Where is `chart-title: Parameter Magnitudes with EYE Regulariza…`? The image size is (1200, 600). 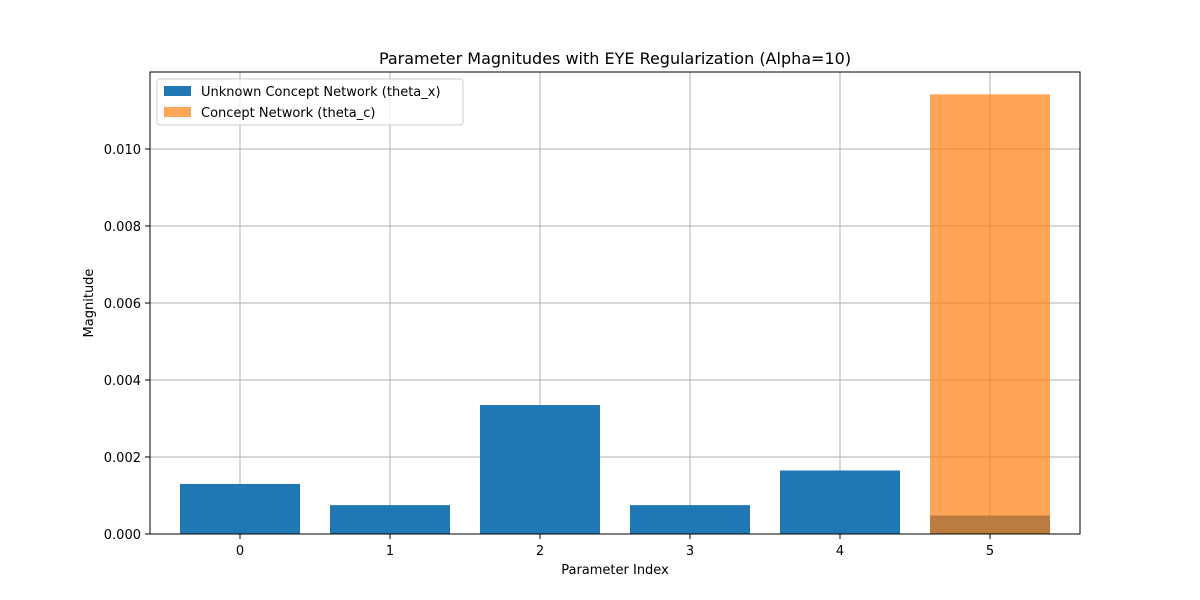
chart-title: Parameter Magnitudes with EYE Regulariza… is located at coordinates (615, 58).